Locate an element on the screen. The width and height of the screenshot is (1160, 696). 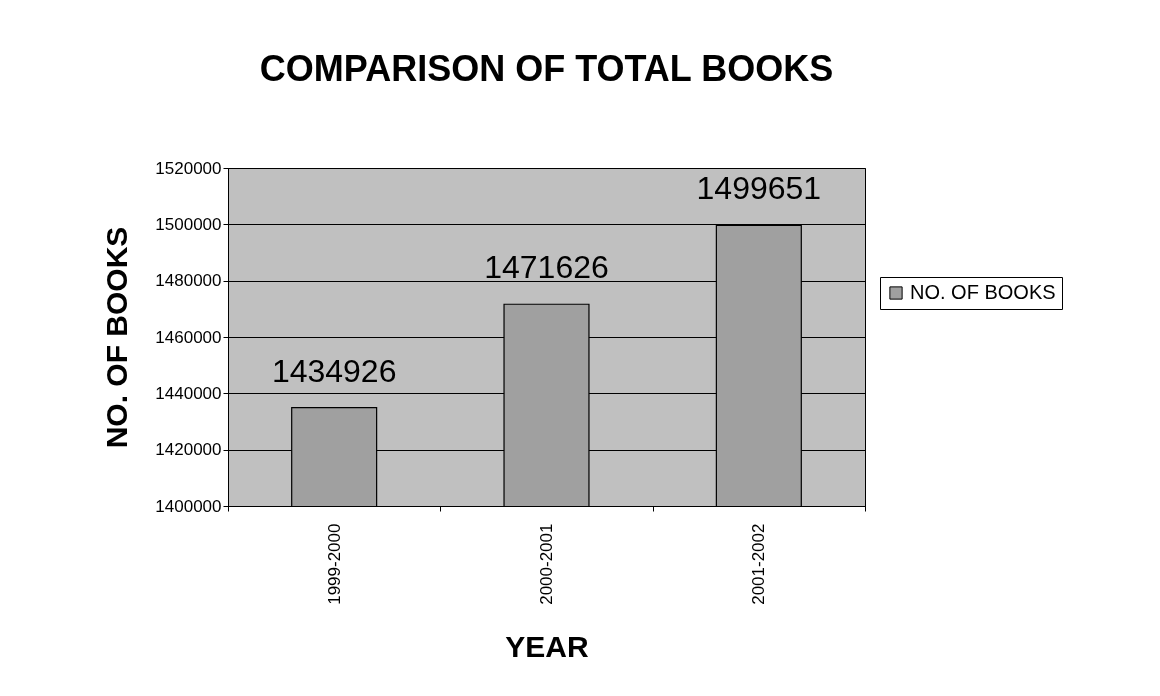
y-tick-label: 1500000 is located at coordinates (188, 224).